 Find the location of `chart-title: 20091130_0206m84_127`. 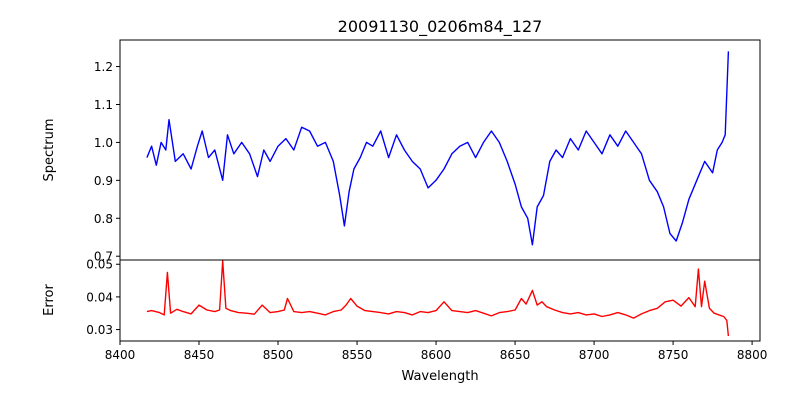

chart-title: 20091130_0206m84_127 is located at coordinates (440, 27).